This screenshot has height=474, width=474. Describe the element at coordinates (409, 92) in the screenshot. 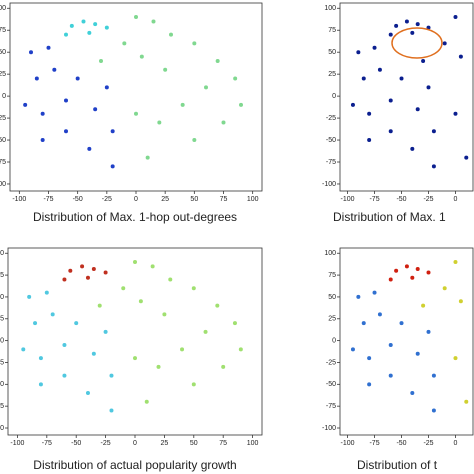

I see `plot-area` at that location.